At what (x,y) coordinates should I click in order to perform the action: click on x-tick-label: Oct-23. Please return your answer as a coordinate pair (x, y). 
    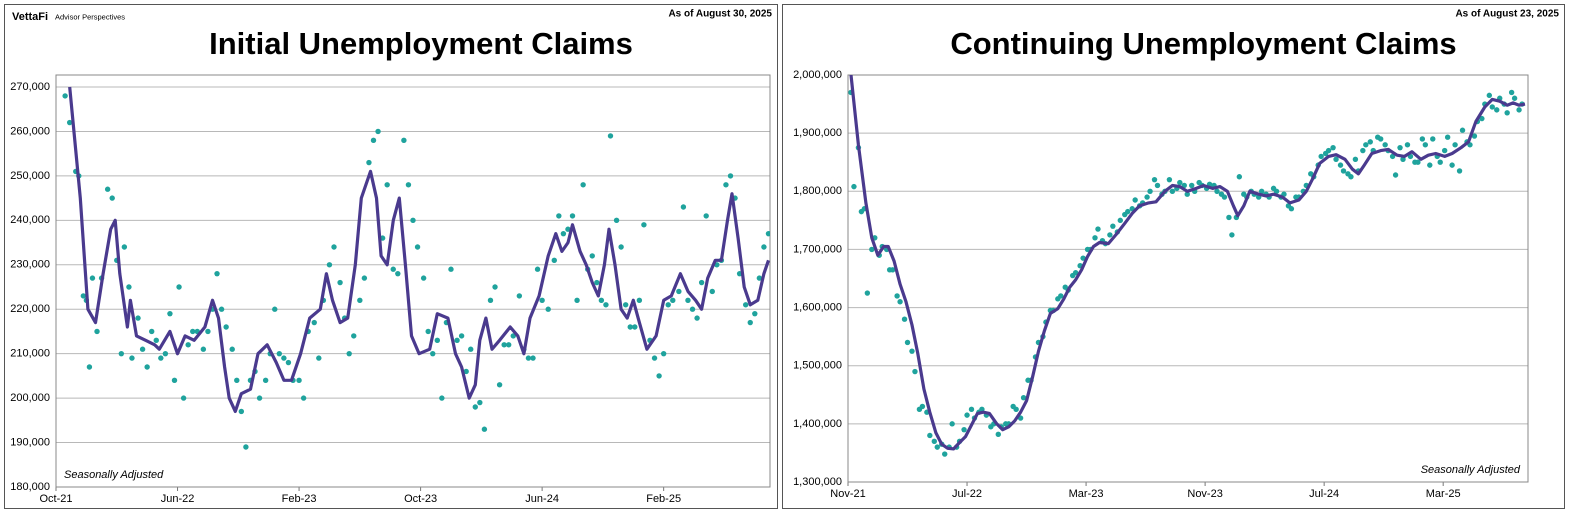
    Looking at the image, I should click on (420, 499).